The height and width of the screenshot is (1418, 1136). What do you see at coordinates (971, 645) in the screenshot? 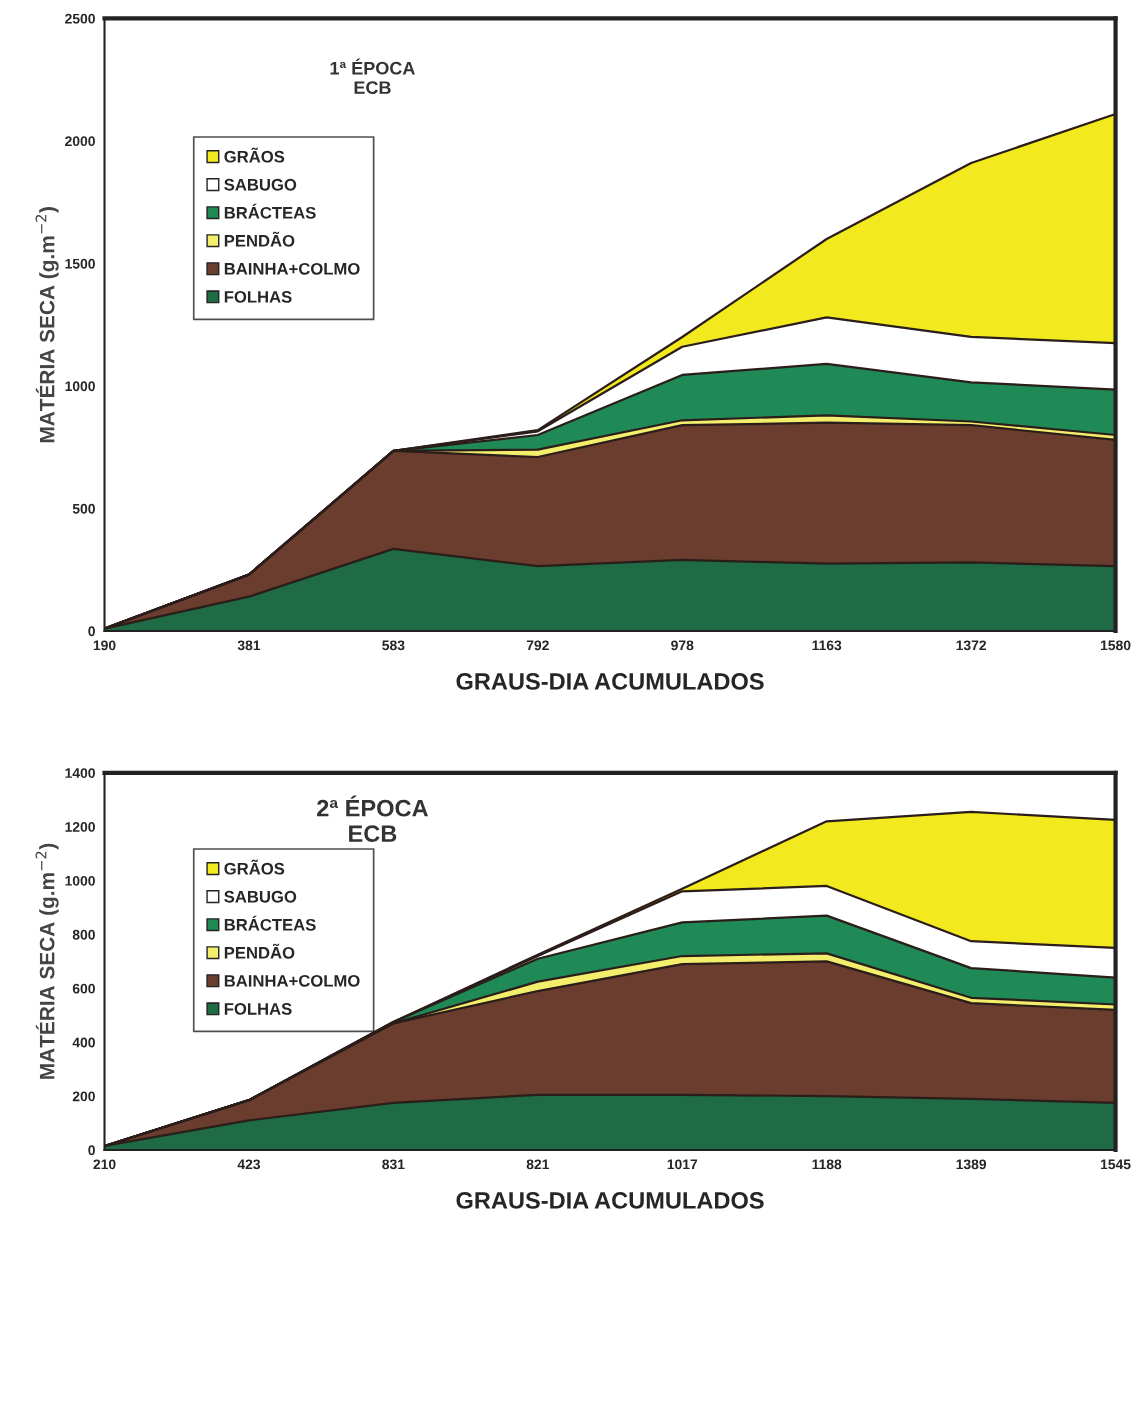
I see `x-tick-label: 1372` at bounding box center [971, 645].